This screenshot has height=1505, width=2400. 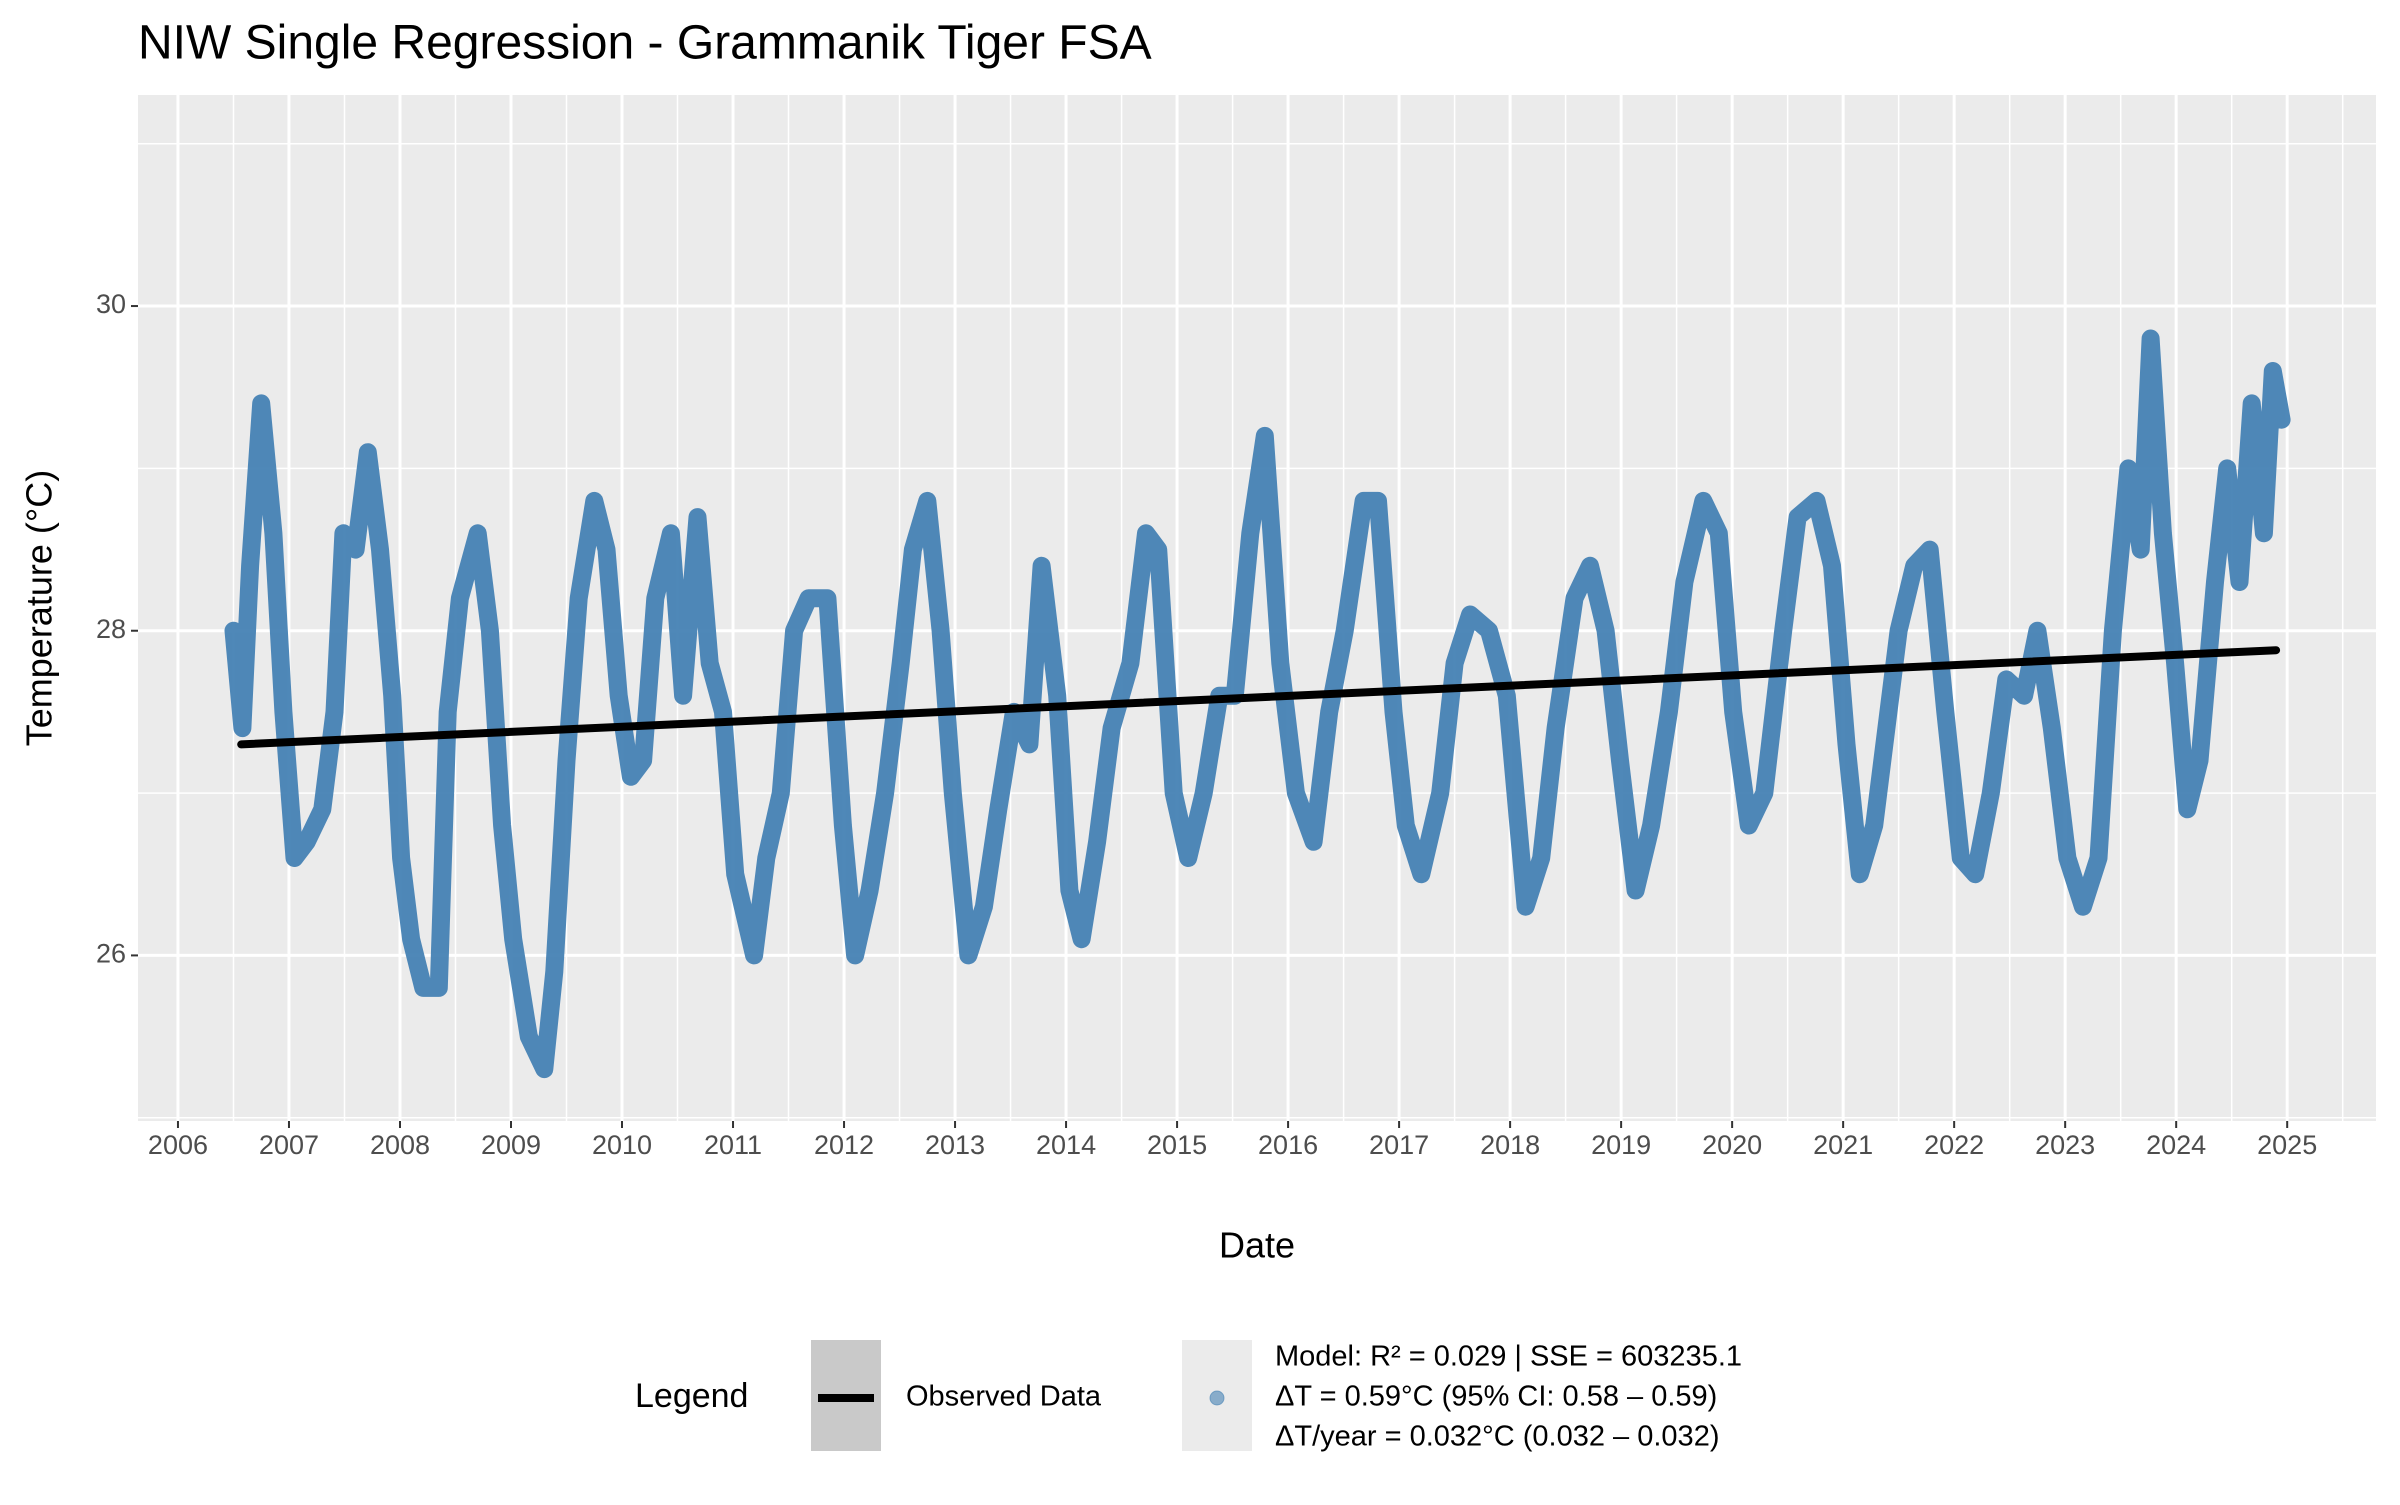 What do you see at coordinates (178, 1145) in the screenshot?
I see `x-tick-label: 2006` at bounding box center [178, 1145].